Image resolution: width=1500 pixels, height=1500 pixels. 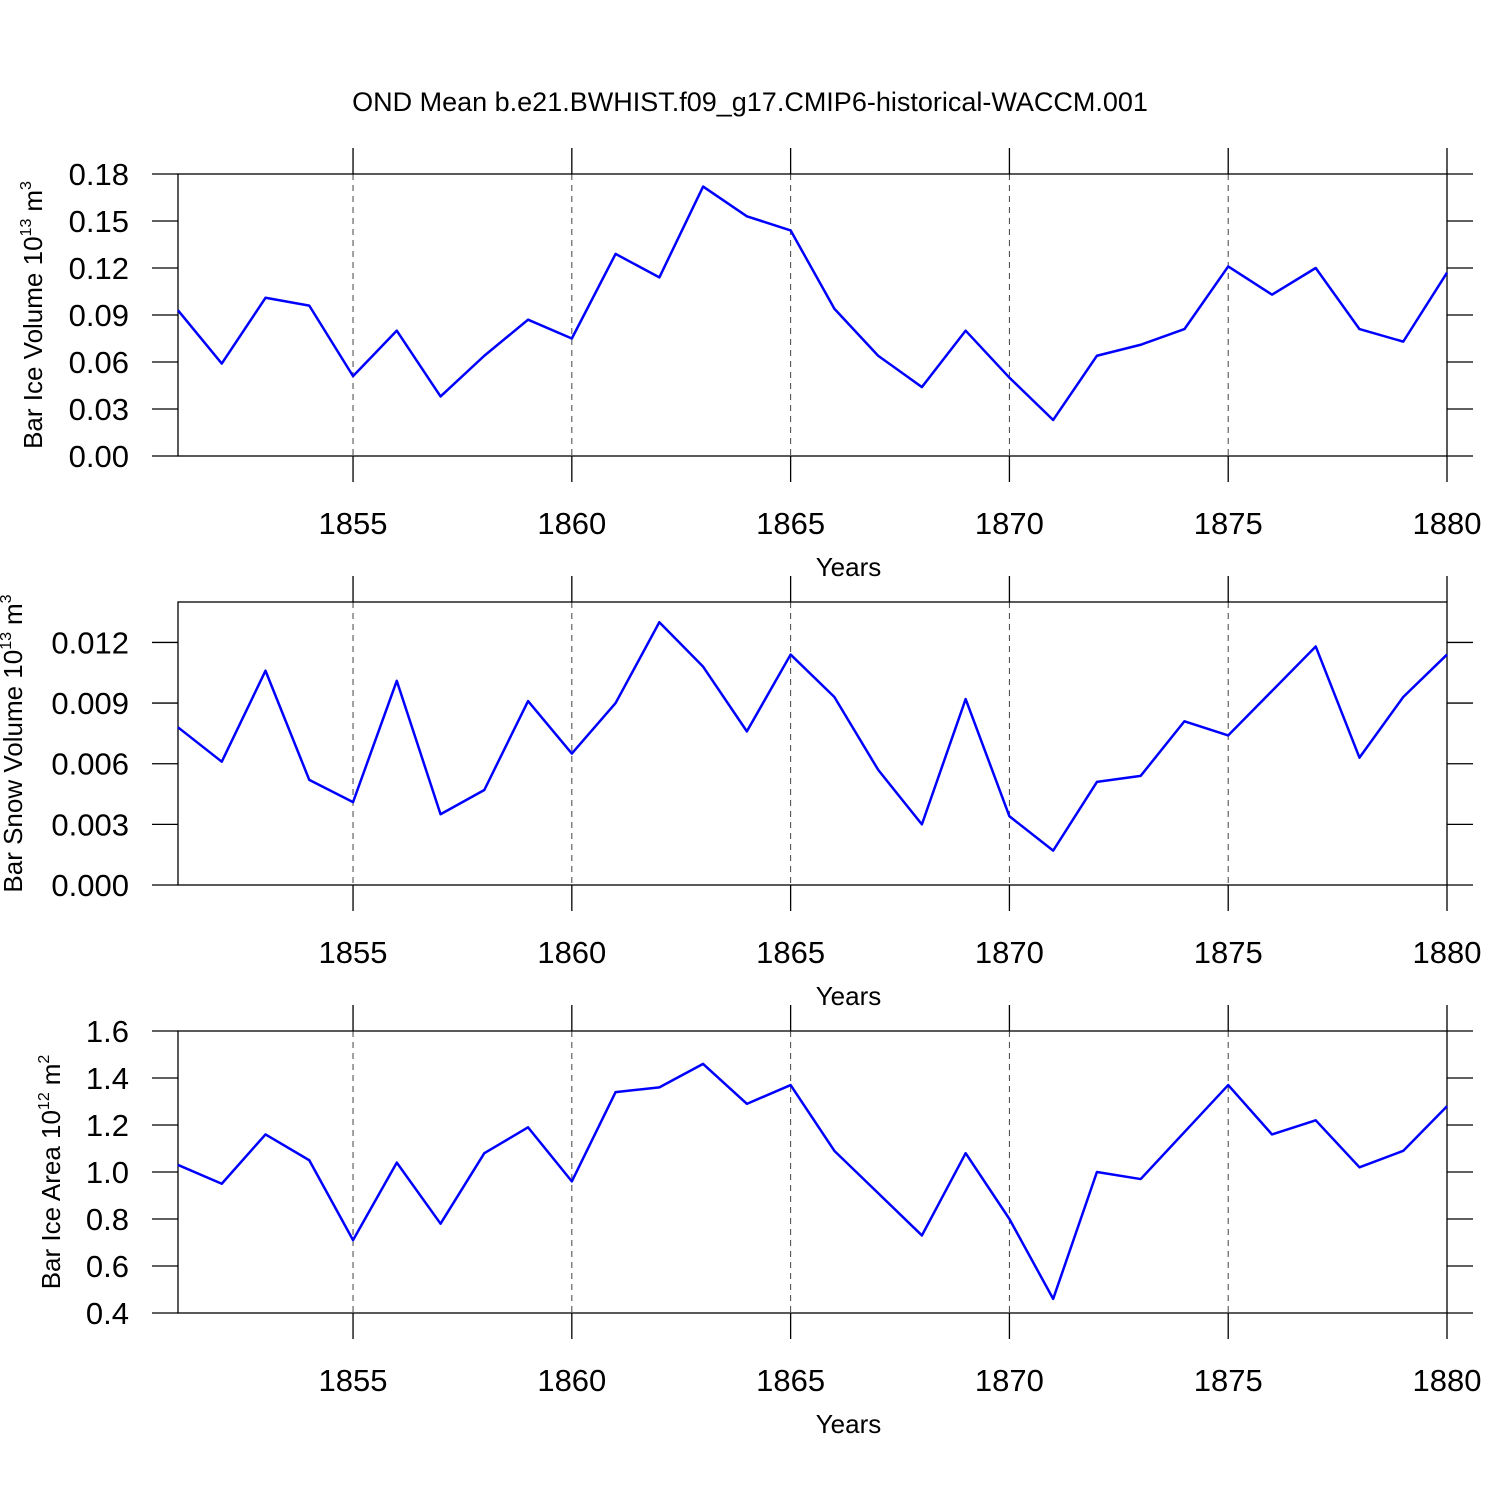 I want to click on y-axis-label-text: Bar Ice Volume 10, so click(x=33, y=342).